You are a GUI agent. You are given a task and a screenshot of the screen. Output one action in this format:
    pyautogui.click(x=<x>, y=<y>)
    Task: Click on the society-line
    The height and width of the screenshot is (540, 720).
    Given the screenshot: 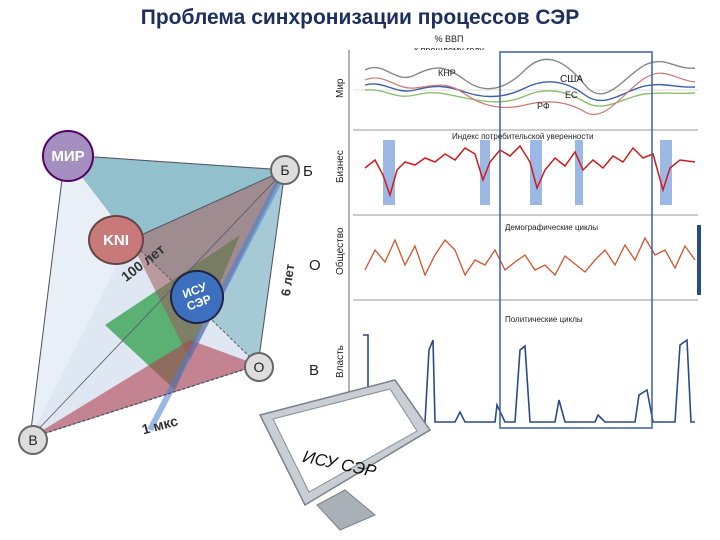 What is the action you would take?
    pyautogui.click(x=530, y=256)
    